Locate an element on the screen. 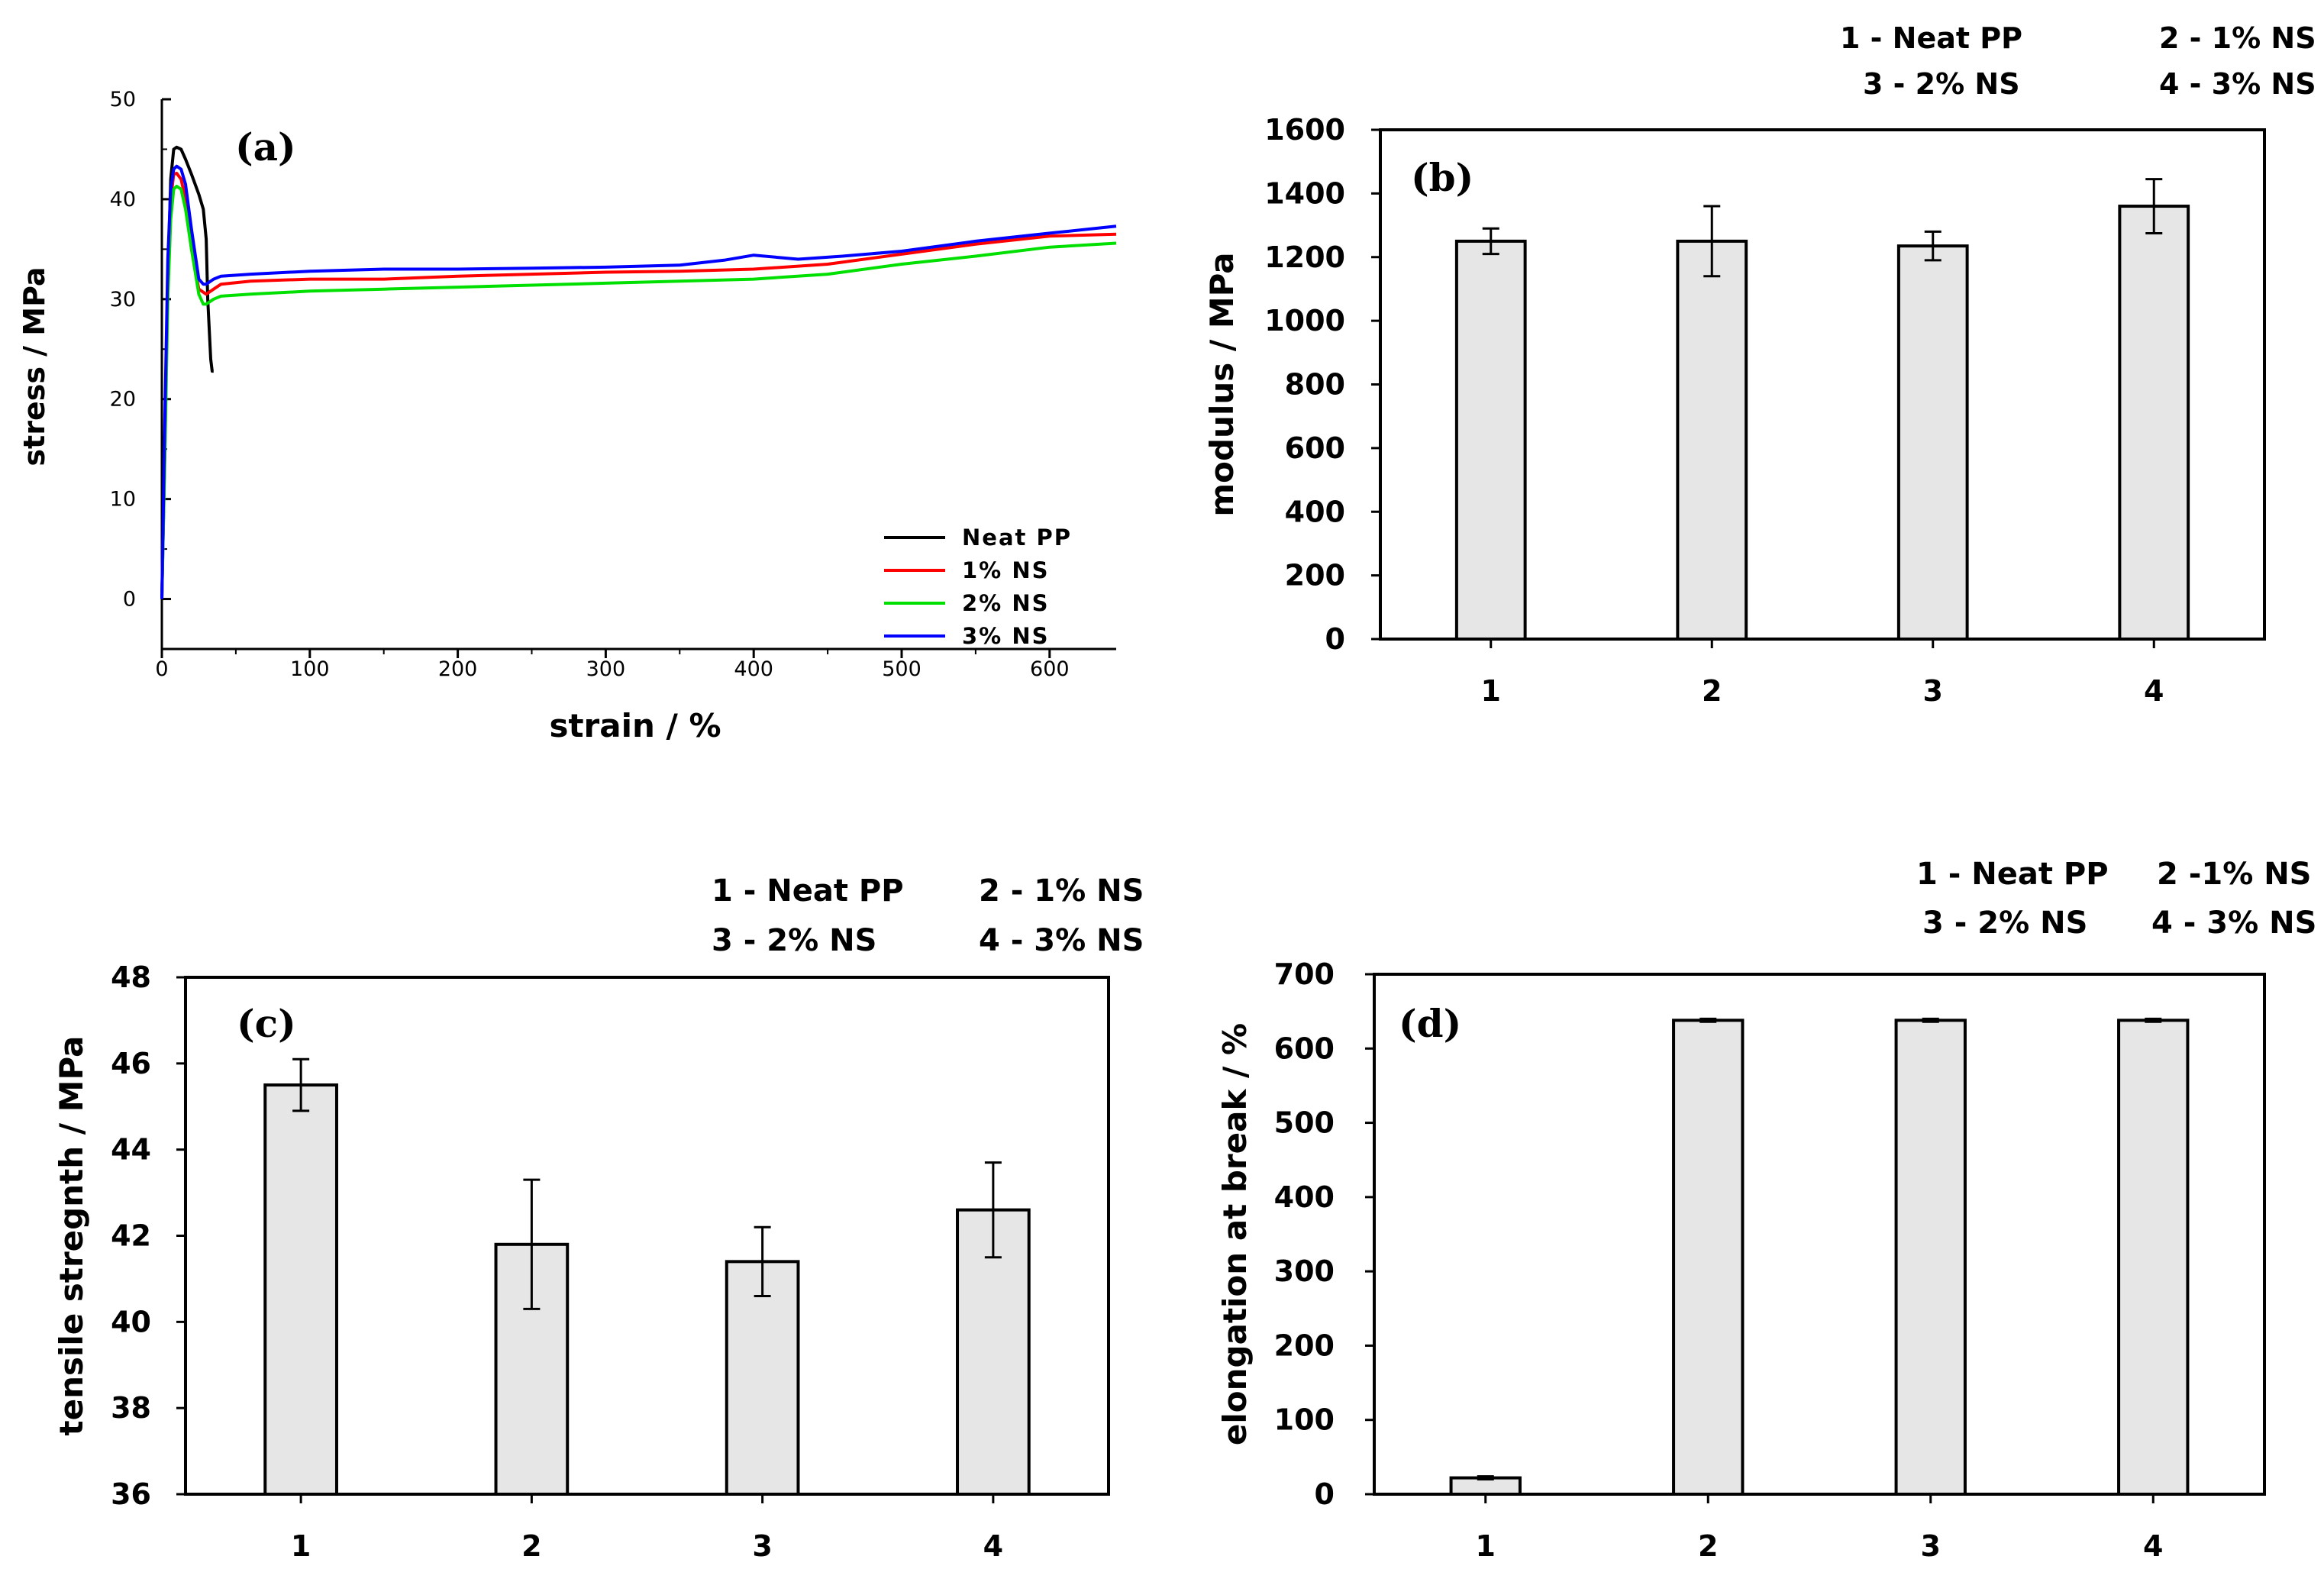 Image resolution: width=2324 pixels, height=1582 pixels. y-tick-label: 1400 is located at coordinates (1304, 193).